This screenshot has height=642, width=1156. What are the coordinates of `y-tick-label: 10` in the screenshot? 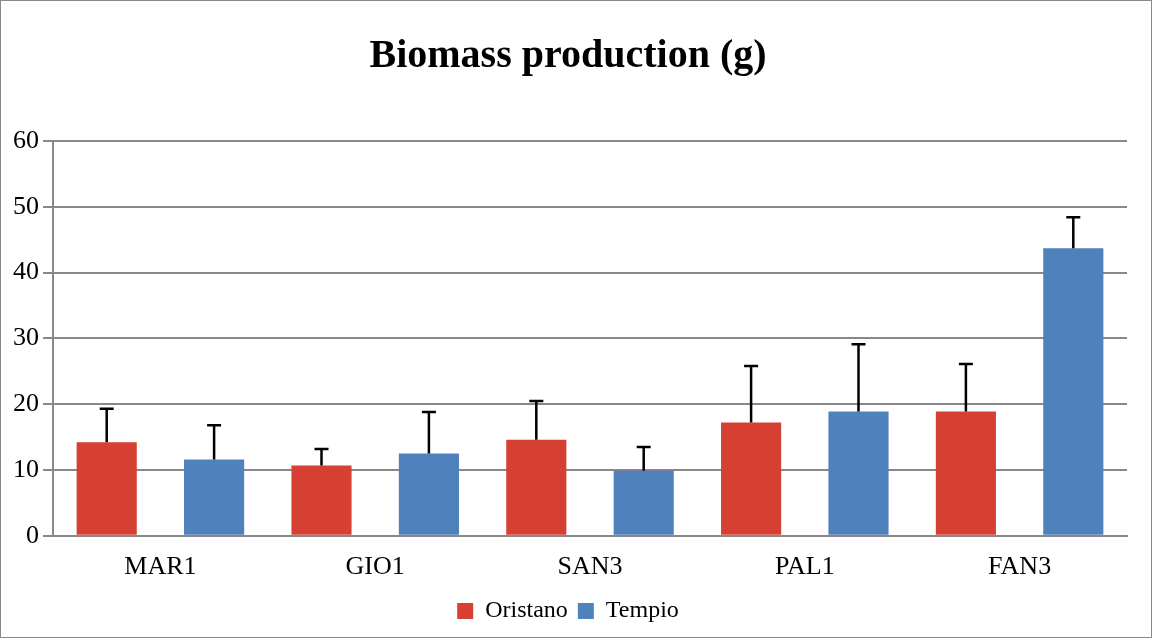 It's located at (26, 468).